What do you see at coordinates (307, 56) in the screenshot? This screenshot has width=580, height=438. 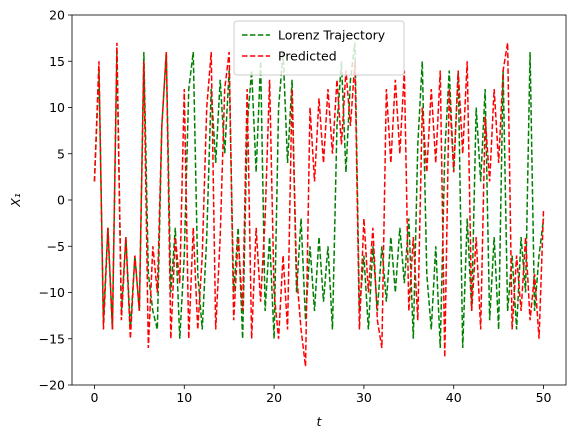 I see `legend-label: Predicted` at bounding box center [307, 56].